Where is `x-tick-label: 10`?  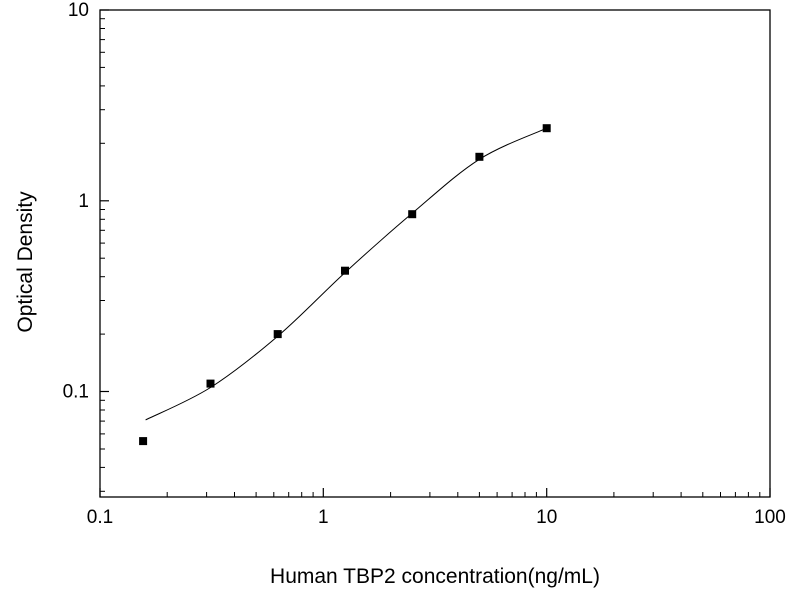 x-tick-label: 10 is located at coordinates (546, 517).